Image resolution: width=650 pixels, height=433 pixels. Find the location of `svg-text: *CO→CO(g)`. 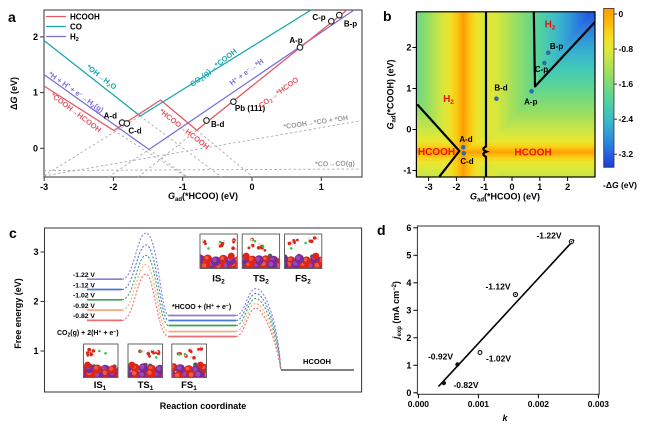

svg-text: *CO→CO(g) is located at coordinates (335, 165).